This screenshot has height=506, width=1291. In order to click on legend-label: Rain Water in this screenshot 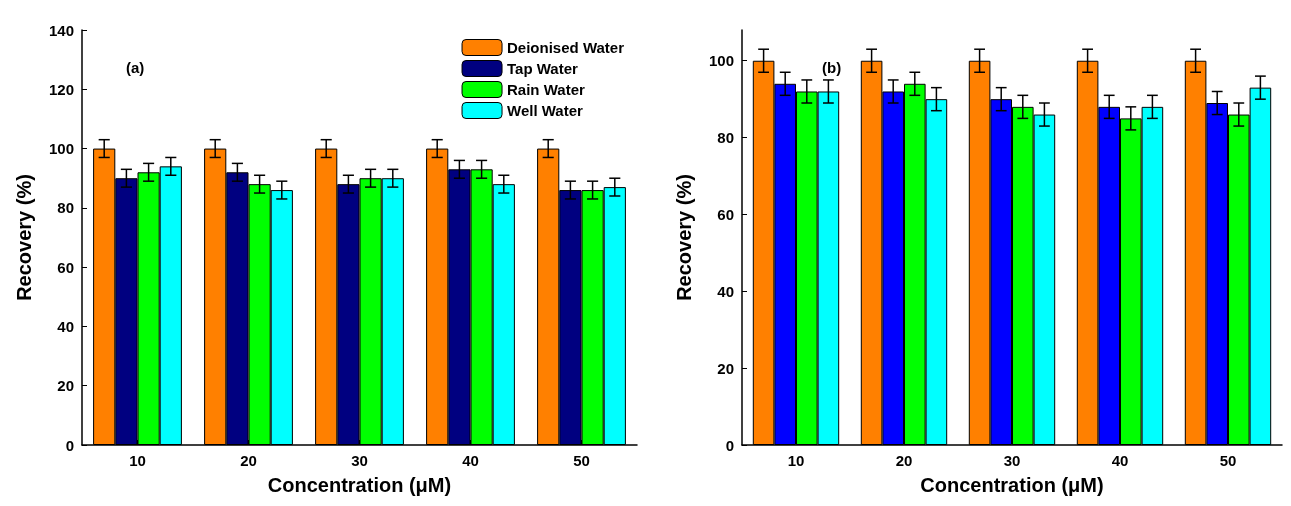, I will do `click(546, 89)`.